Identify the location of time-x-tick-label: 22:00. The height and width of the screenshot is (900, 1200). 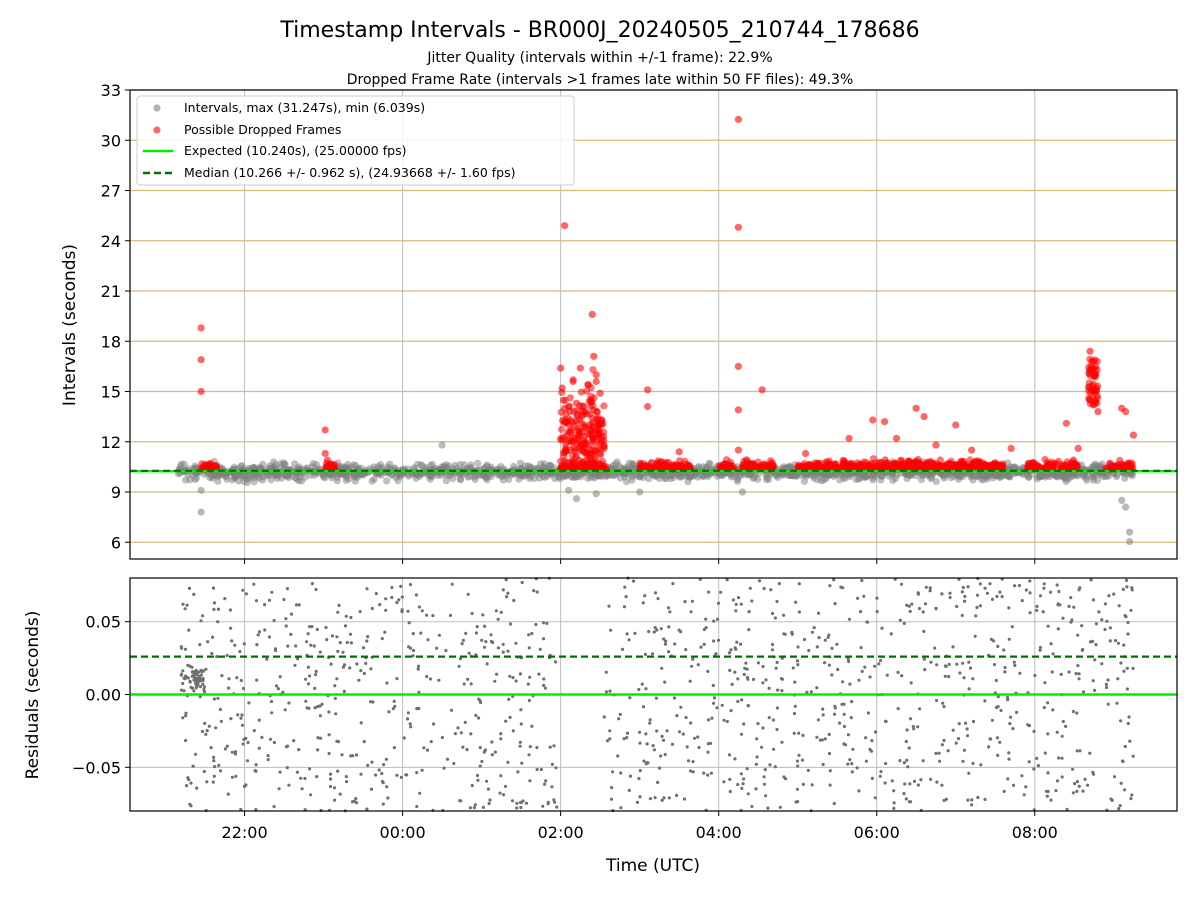
(245, 832).